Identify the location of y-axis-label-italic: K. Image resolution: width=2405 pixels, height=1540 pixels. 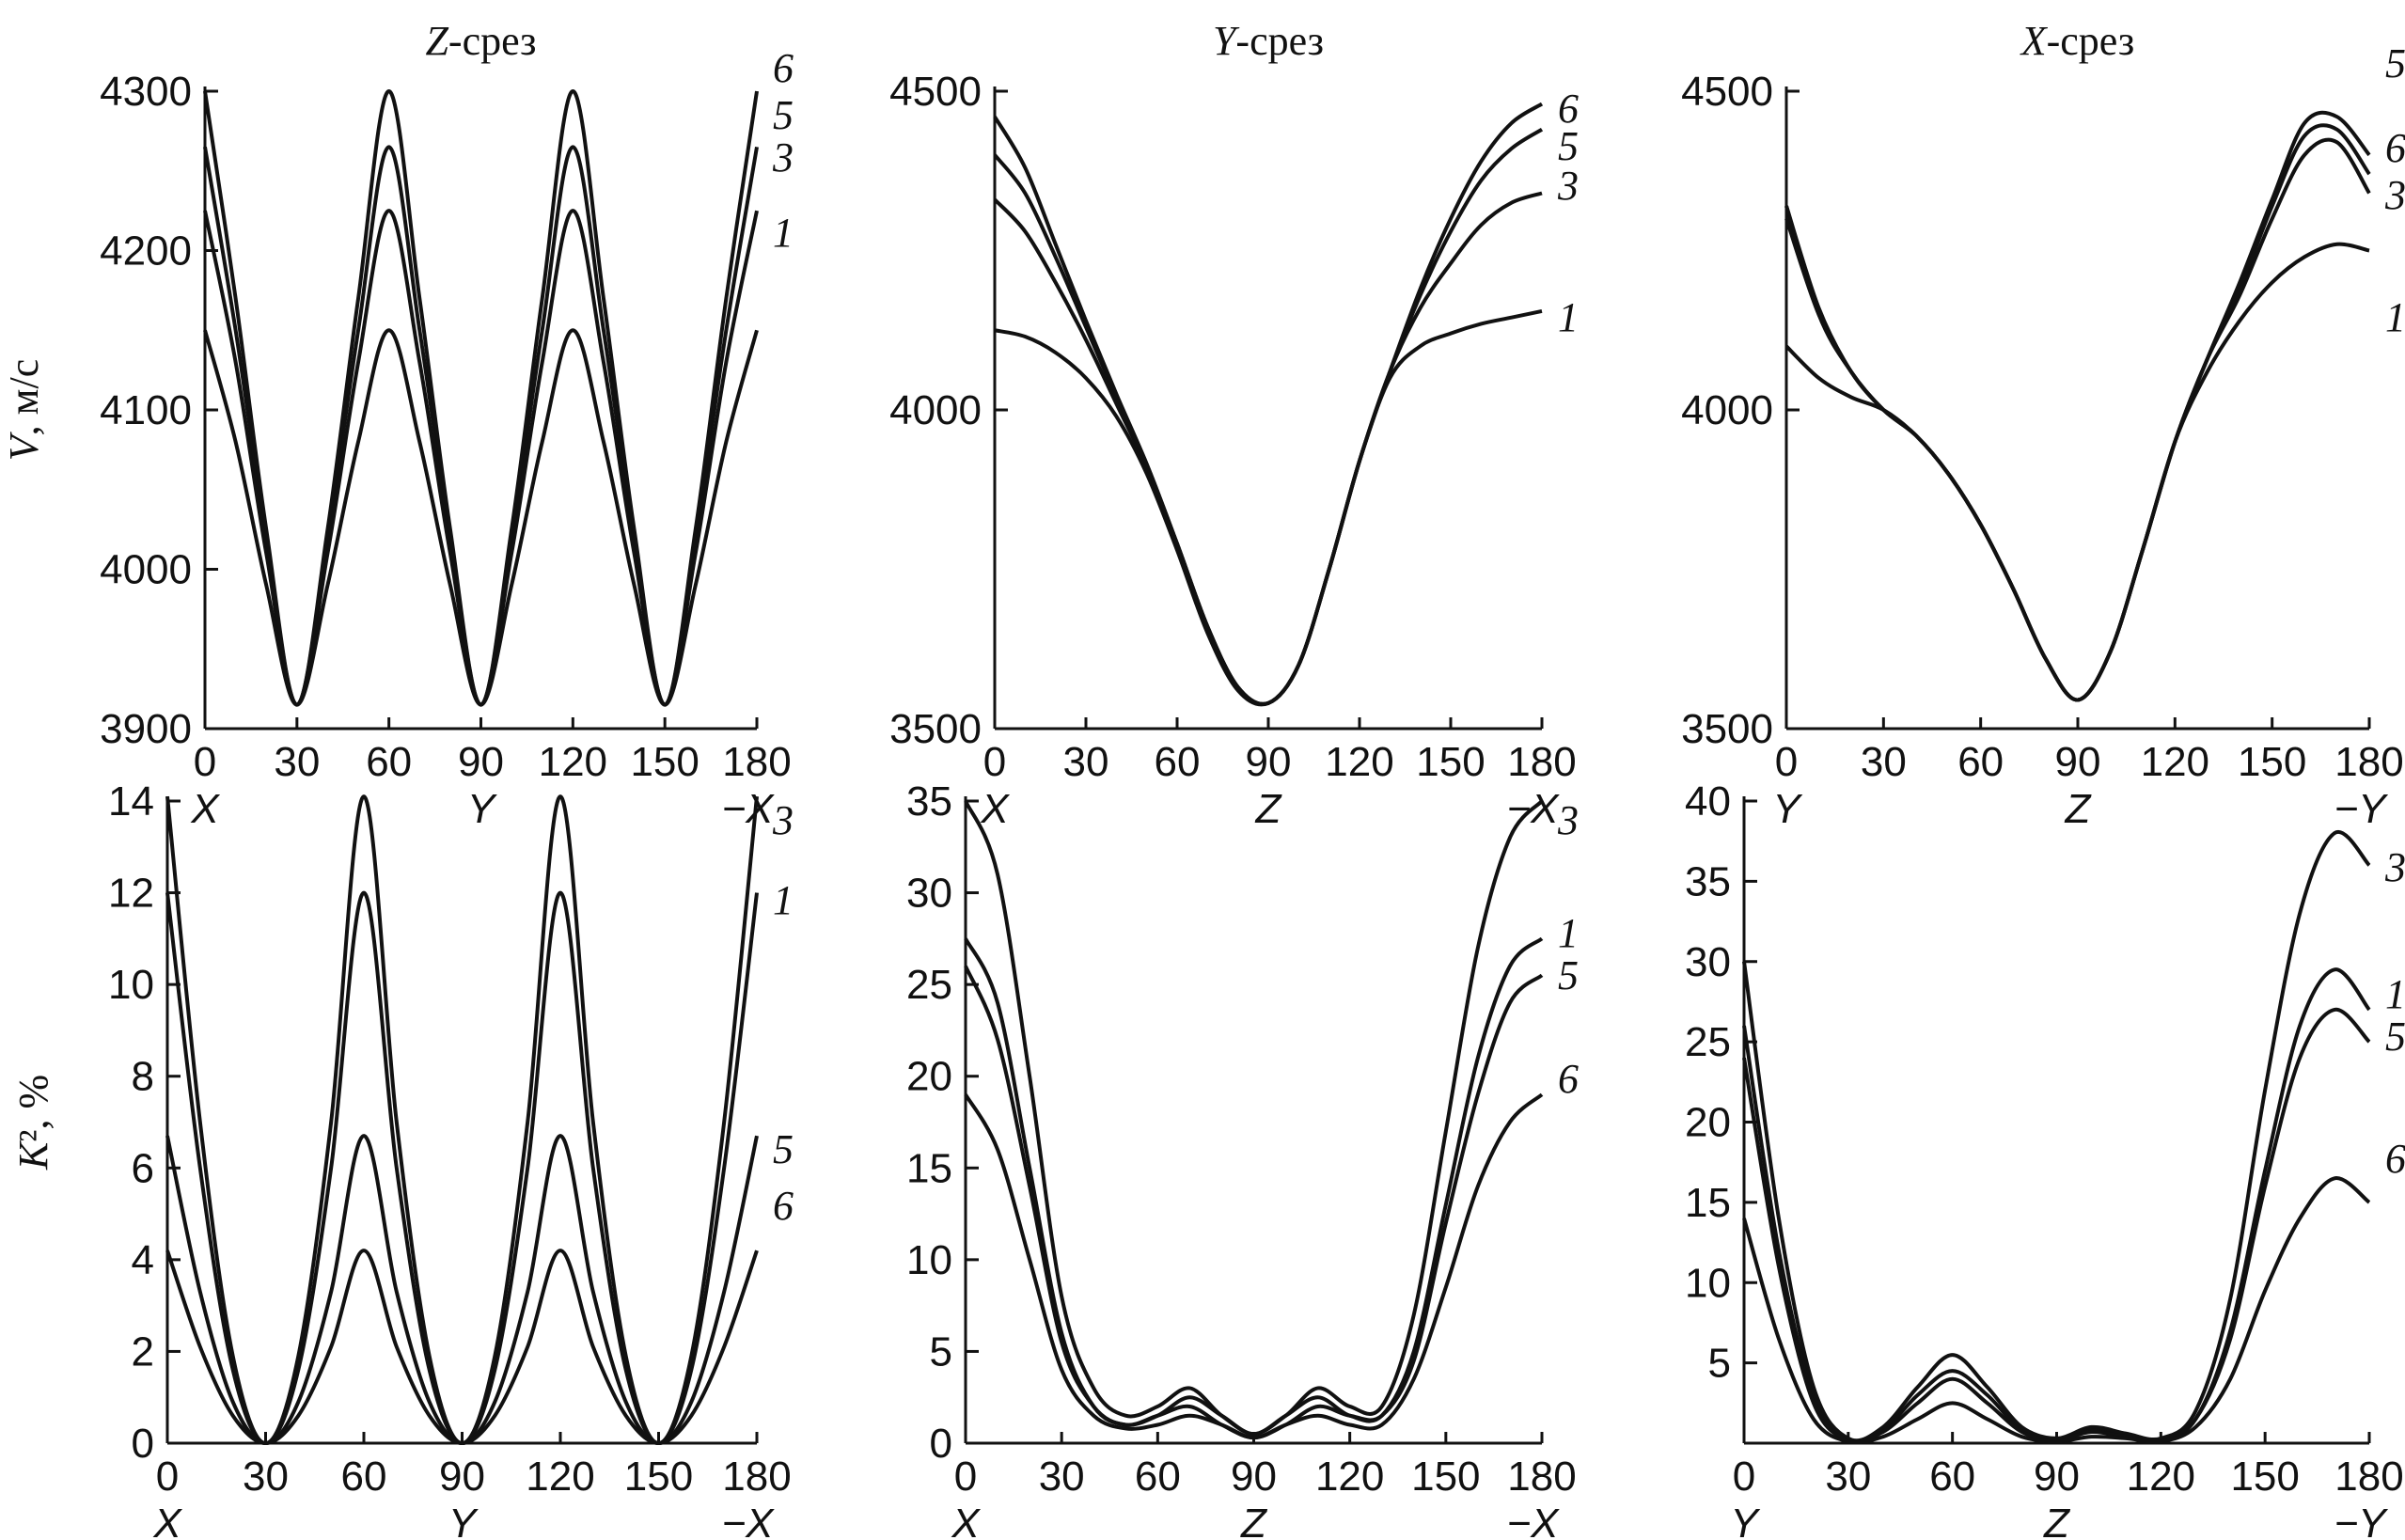
(33, 1155).